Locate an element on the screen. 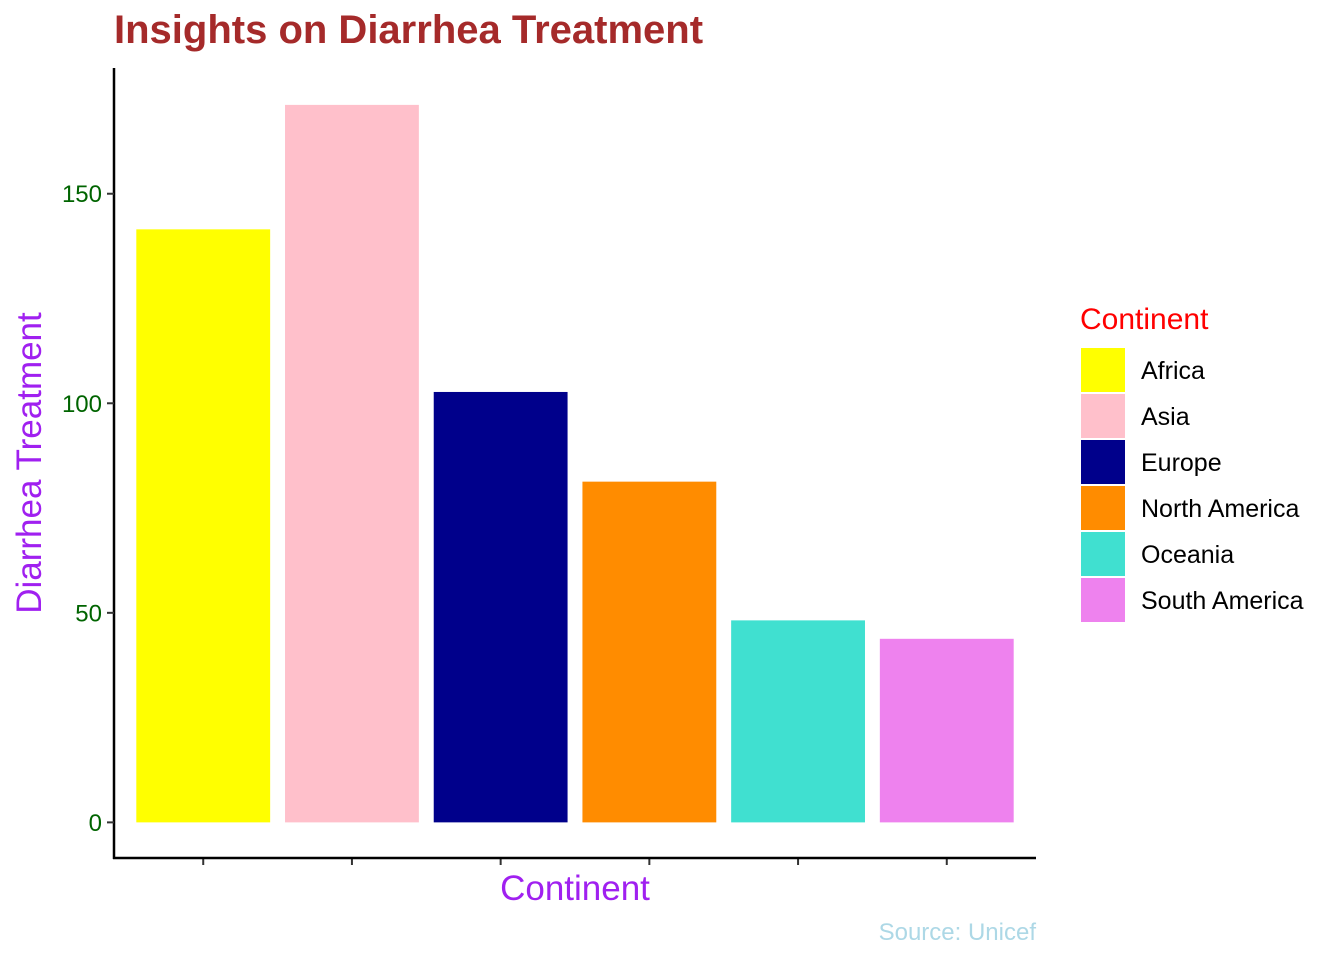 The height and width of the screenshot is (960, 1344). y-tick-label: 50 is located at coordinates (88, 613).